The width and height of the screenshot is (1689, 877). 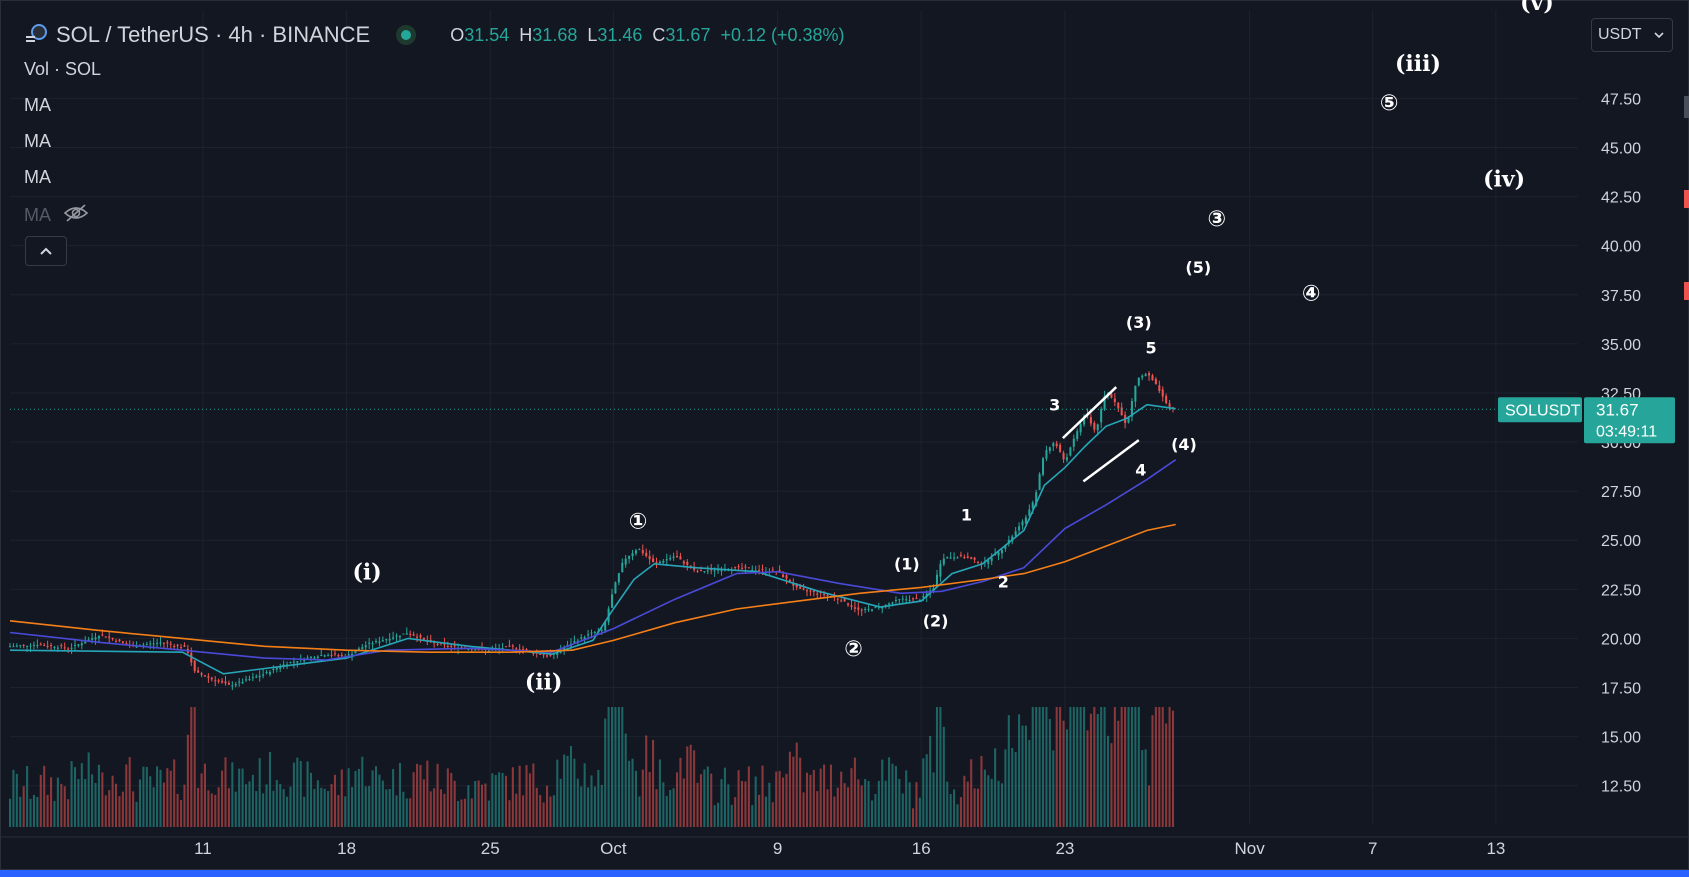 I want to click on y-tick-label: 22.50, so click(x=1621, y=590).